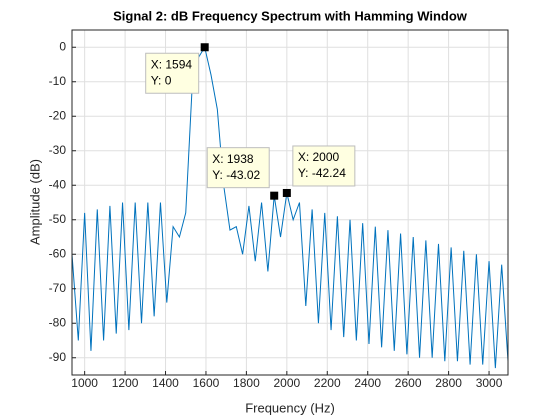  I want to click on data-tip-text: X: 1594, so click(172, 64).